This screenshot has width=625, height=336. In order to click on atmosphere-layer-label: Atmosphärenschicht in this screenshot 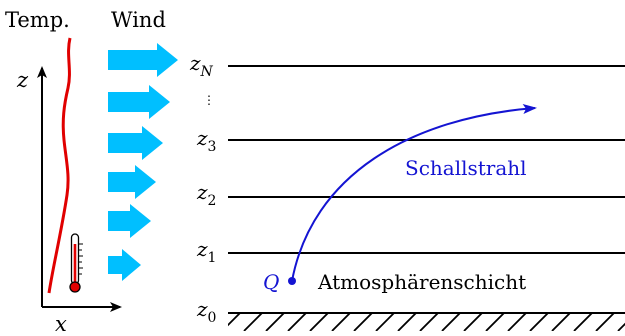, I will do `click(421, 282)`.